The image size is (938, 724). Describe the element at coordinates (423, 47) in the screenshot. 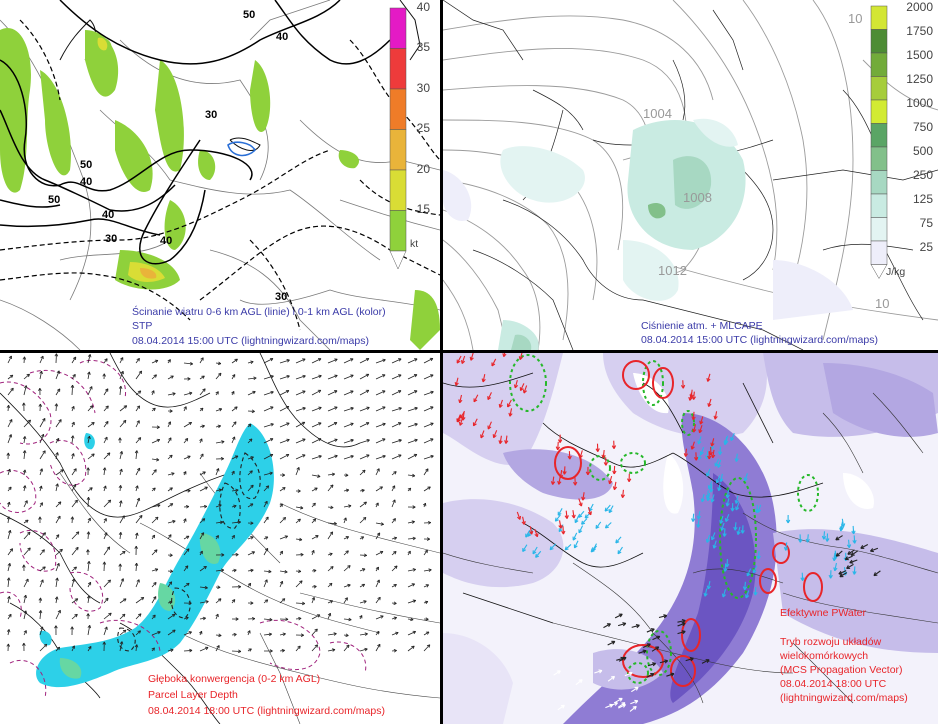

I see `colorbar-tick: 35` at that location.